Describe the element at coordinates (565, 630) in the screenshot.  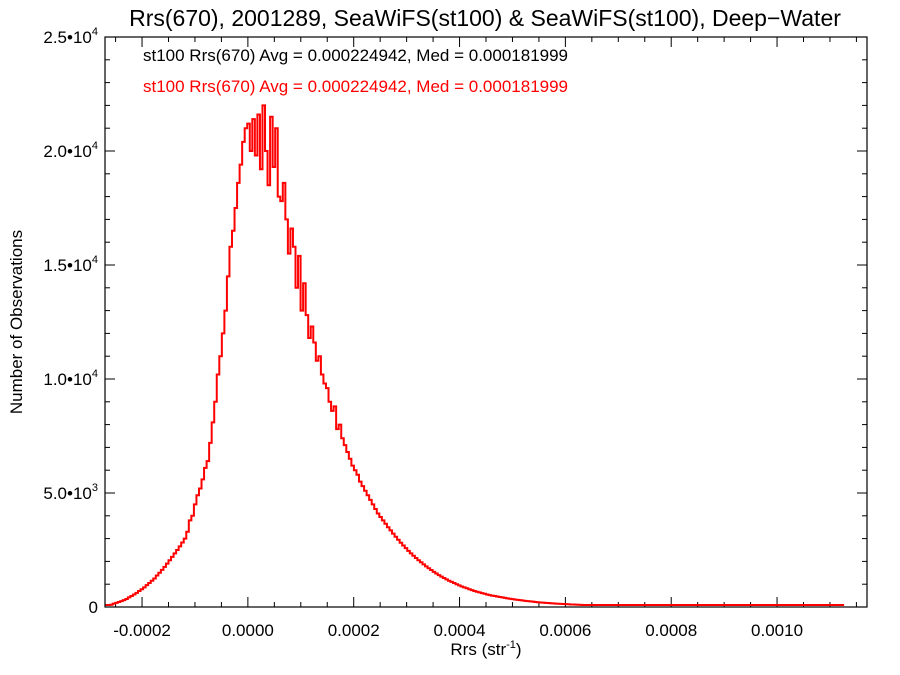
I see `x-tick-label: 0.0006` at that location.